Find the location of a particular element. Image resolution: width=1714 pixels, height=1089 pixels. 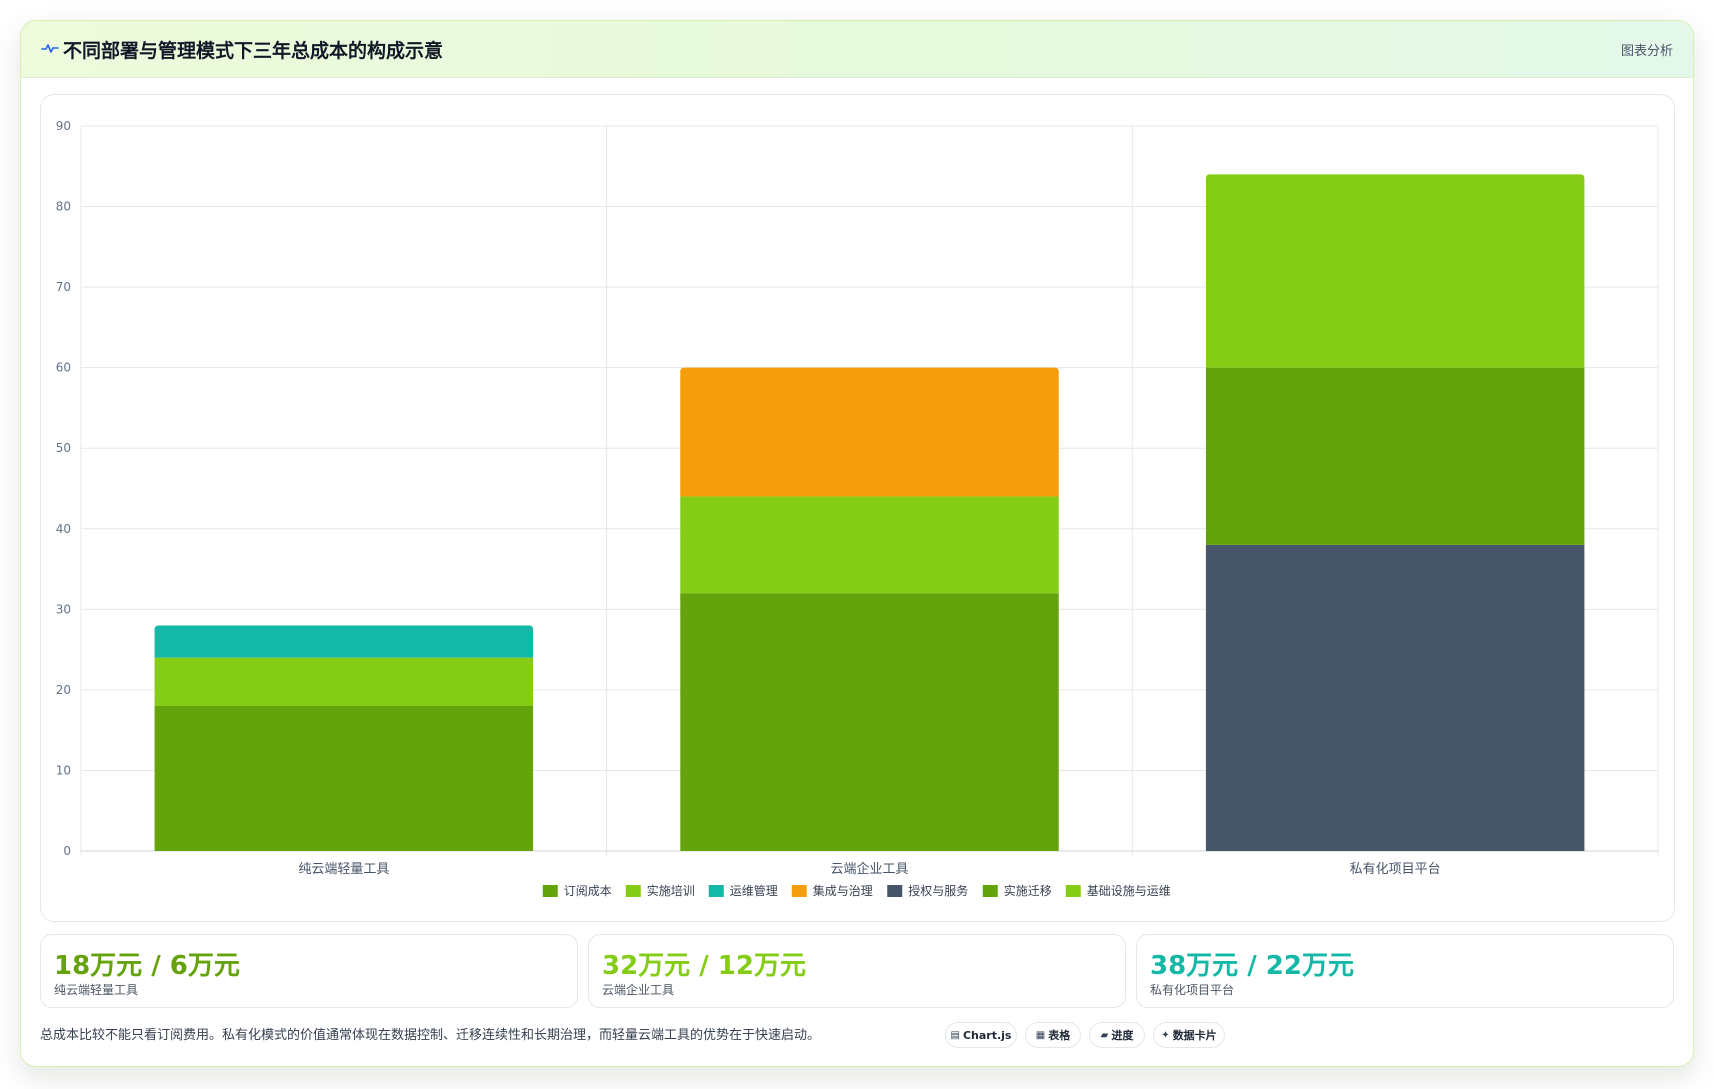

wave-icon is located at coordinates (50, 48).